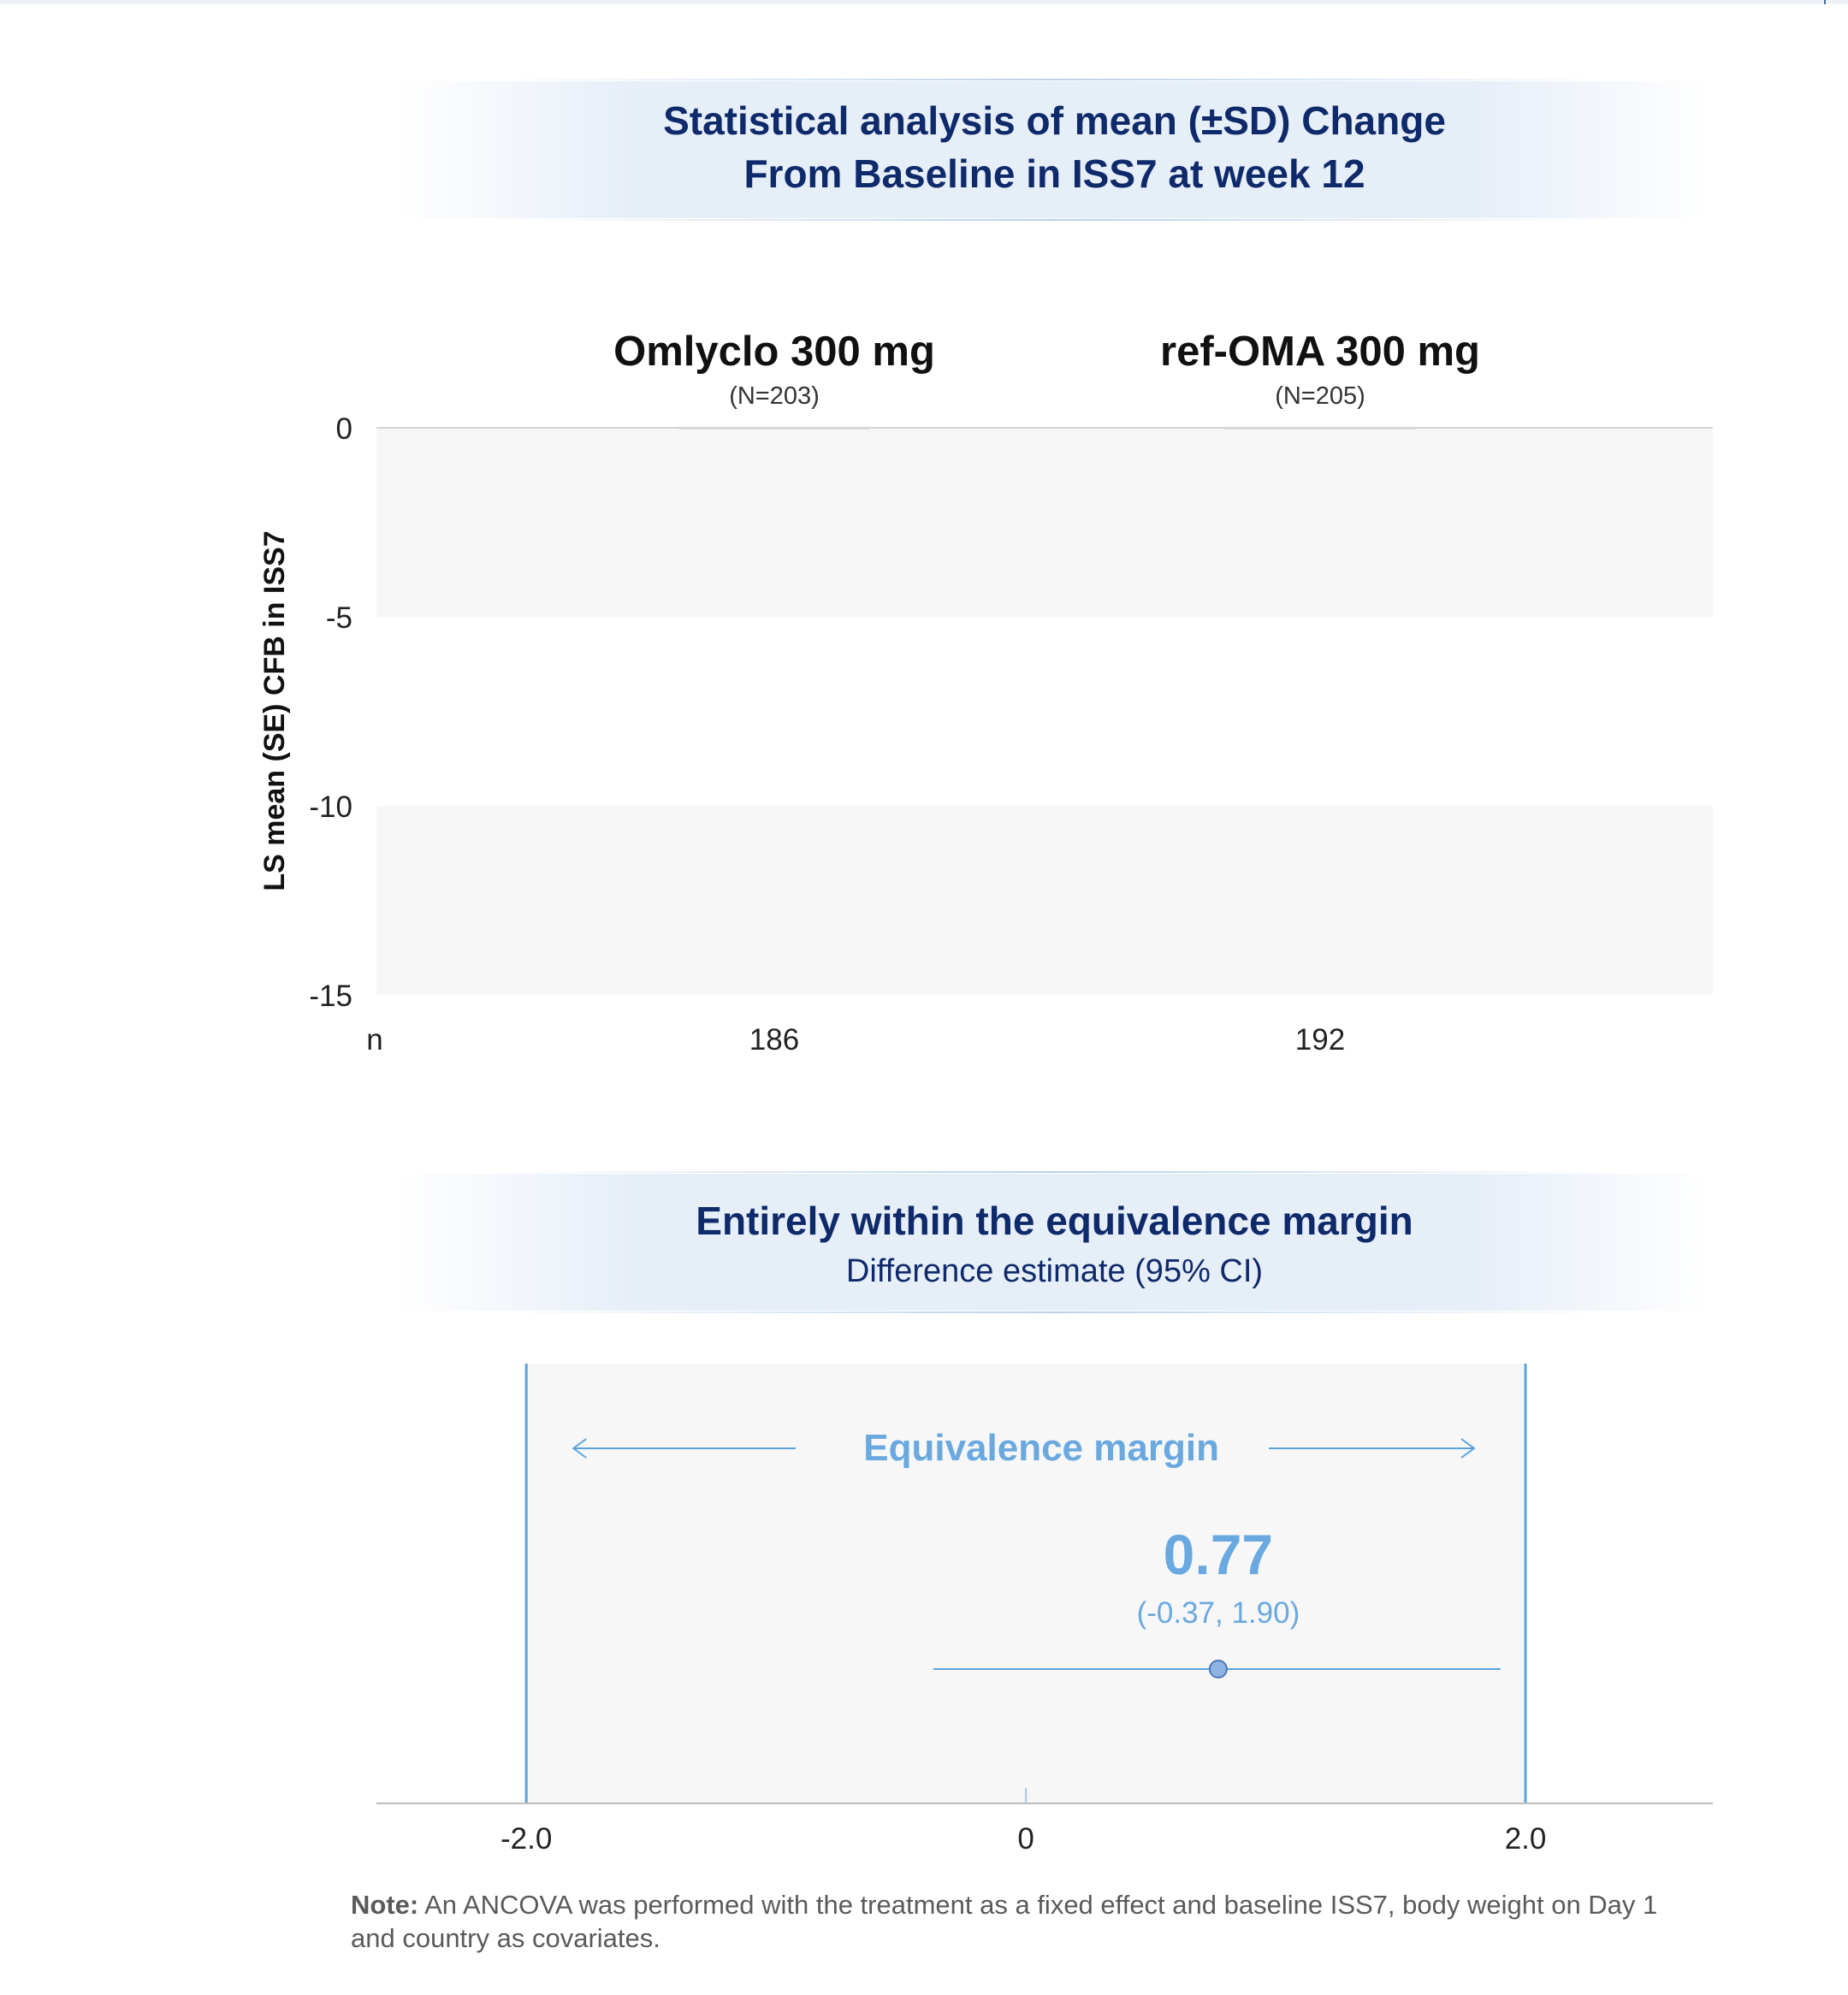 This screenshot has height=1995, width=1848. What do you see at coordinates (526, 1839) in the screenshot?
I see `x-tick-label: -2.0` at bounding box center [526, 1839].